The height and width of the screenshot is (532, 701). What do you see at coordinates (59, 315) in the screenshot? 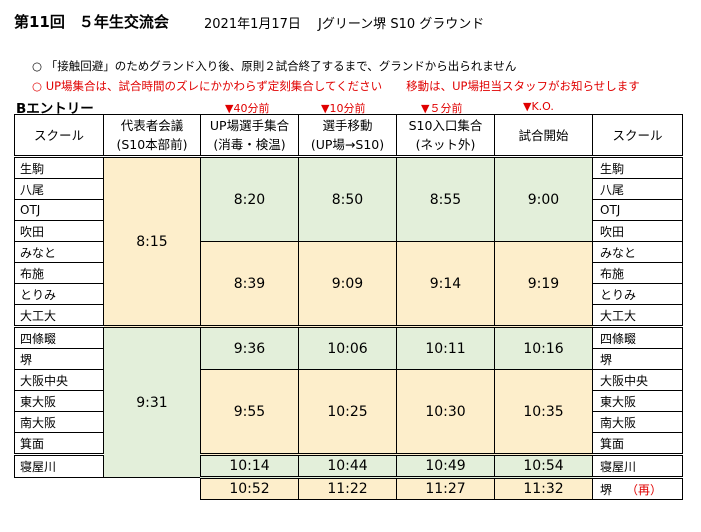
I see `school-cell: 大工大` at bounding box center [59, 315].